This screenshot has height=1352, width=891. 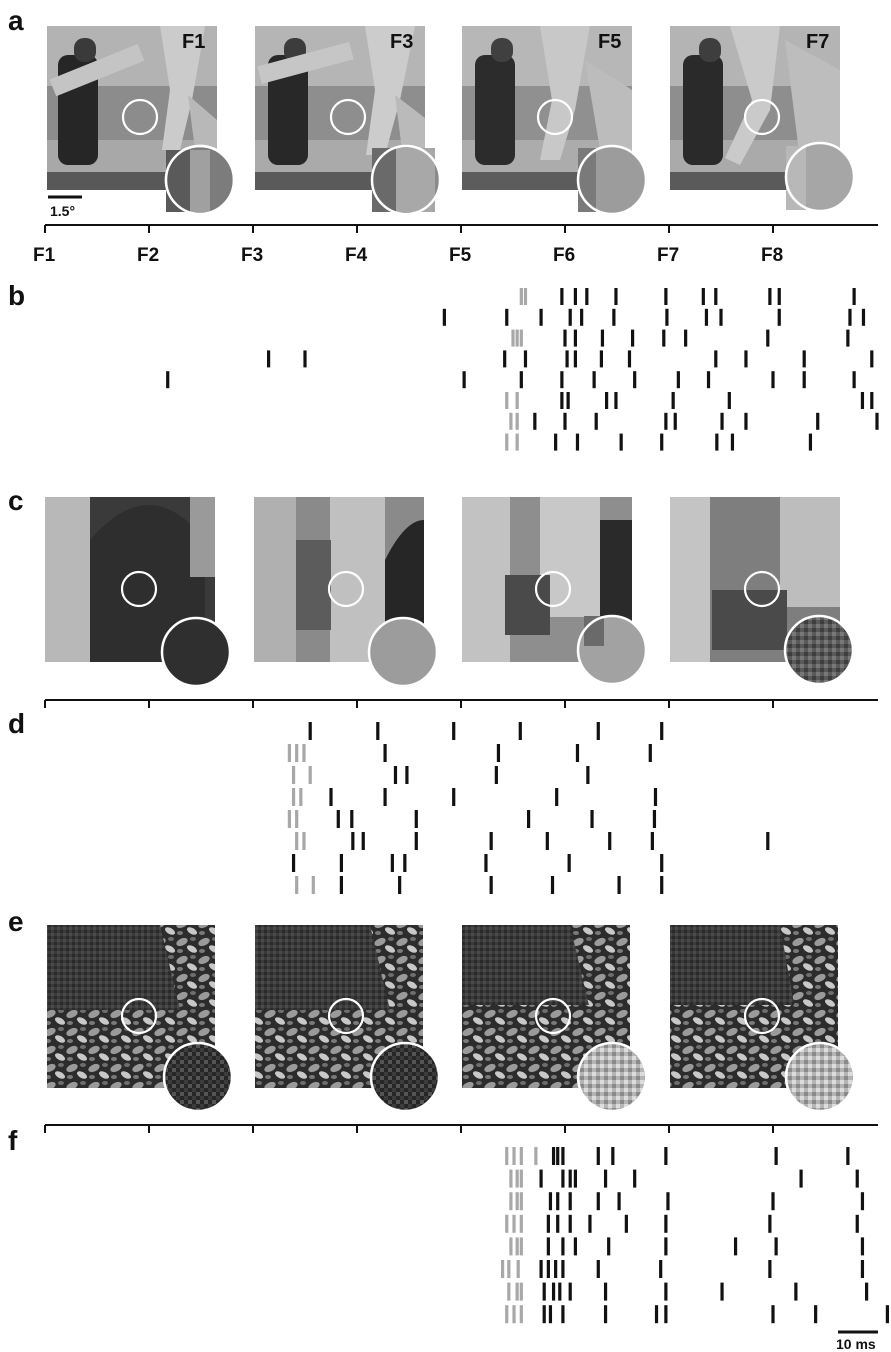 What do you see at coordinates (62, 211) in the screenshot?
I see `spatial-scale-label: 1.5°` at bounding box center [62, 211].